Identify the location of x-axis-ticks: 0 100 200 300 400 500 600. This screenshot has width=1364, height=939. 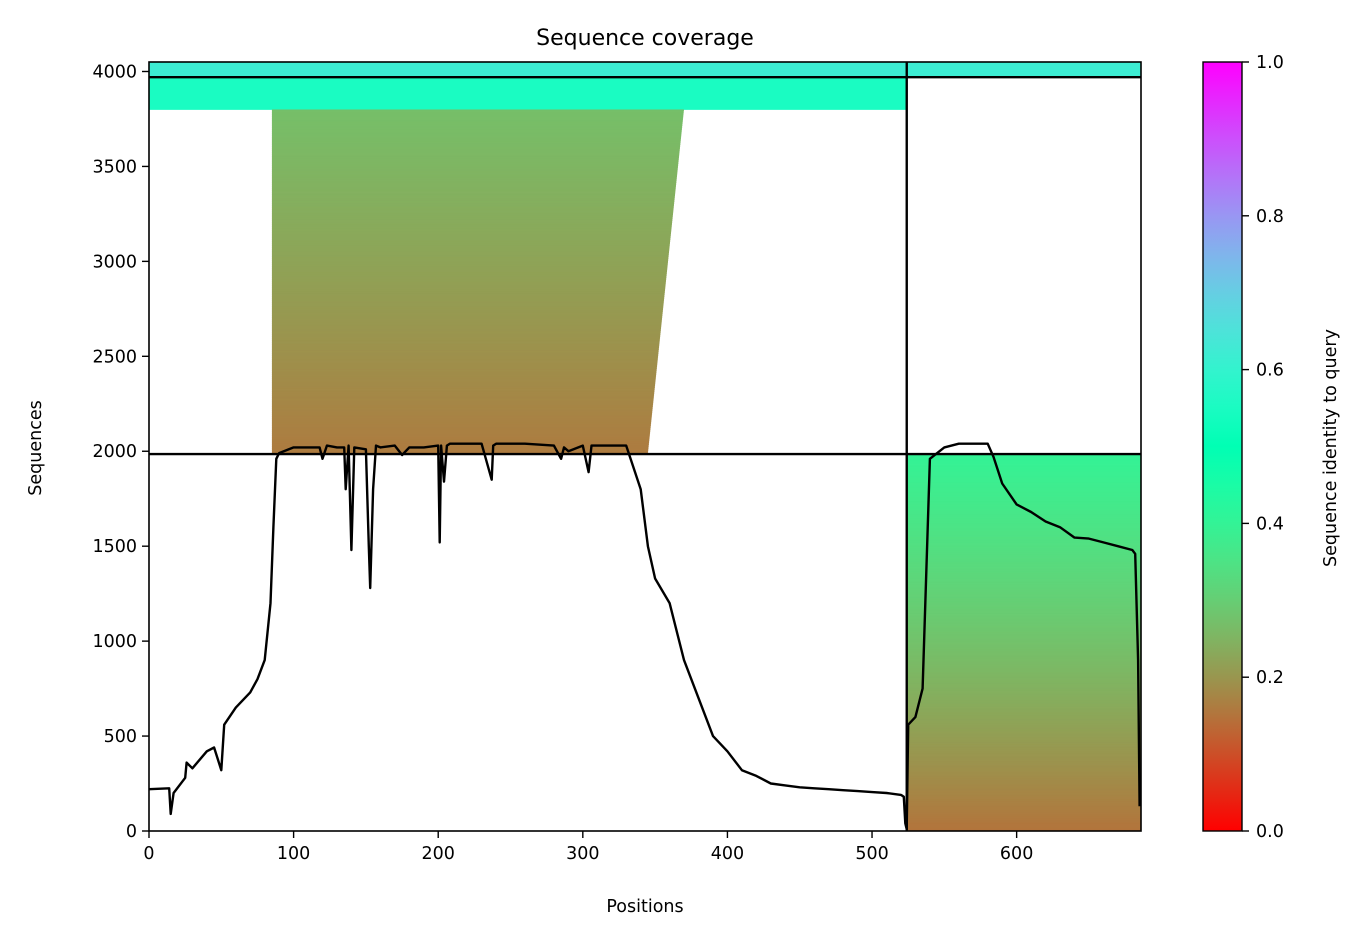
(588, 847).